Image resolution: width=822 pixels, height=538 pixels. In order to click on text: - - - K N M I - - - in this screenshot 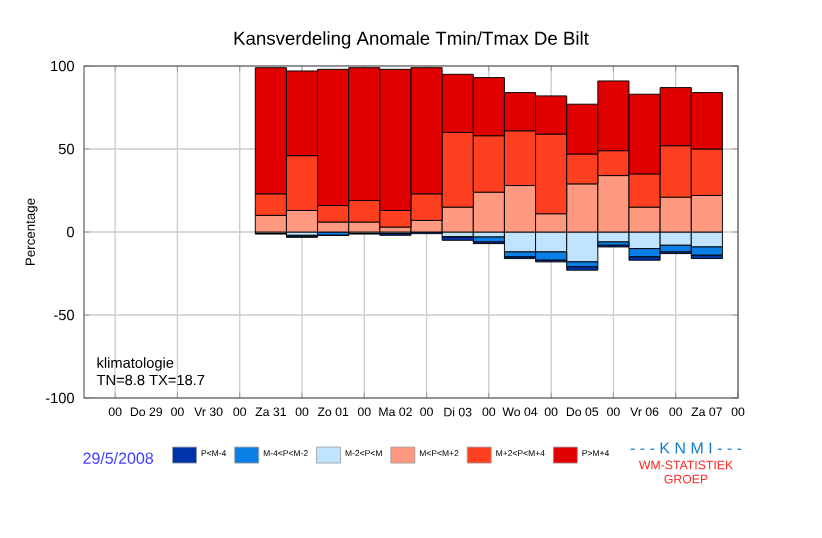, I will do `click(686, 448)`.